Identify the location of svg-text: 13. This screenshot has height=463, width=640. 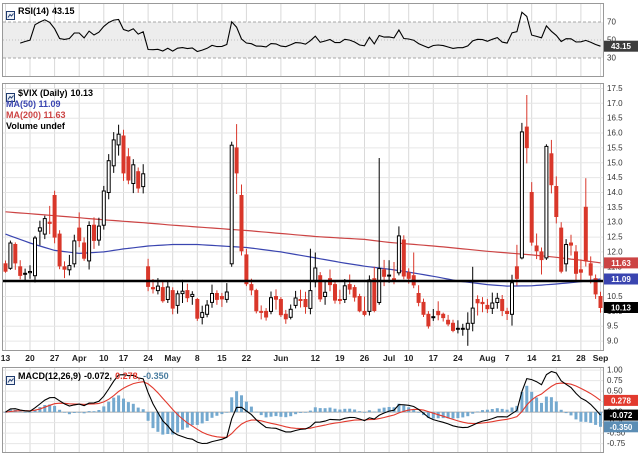
(6, 358).